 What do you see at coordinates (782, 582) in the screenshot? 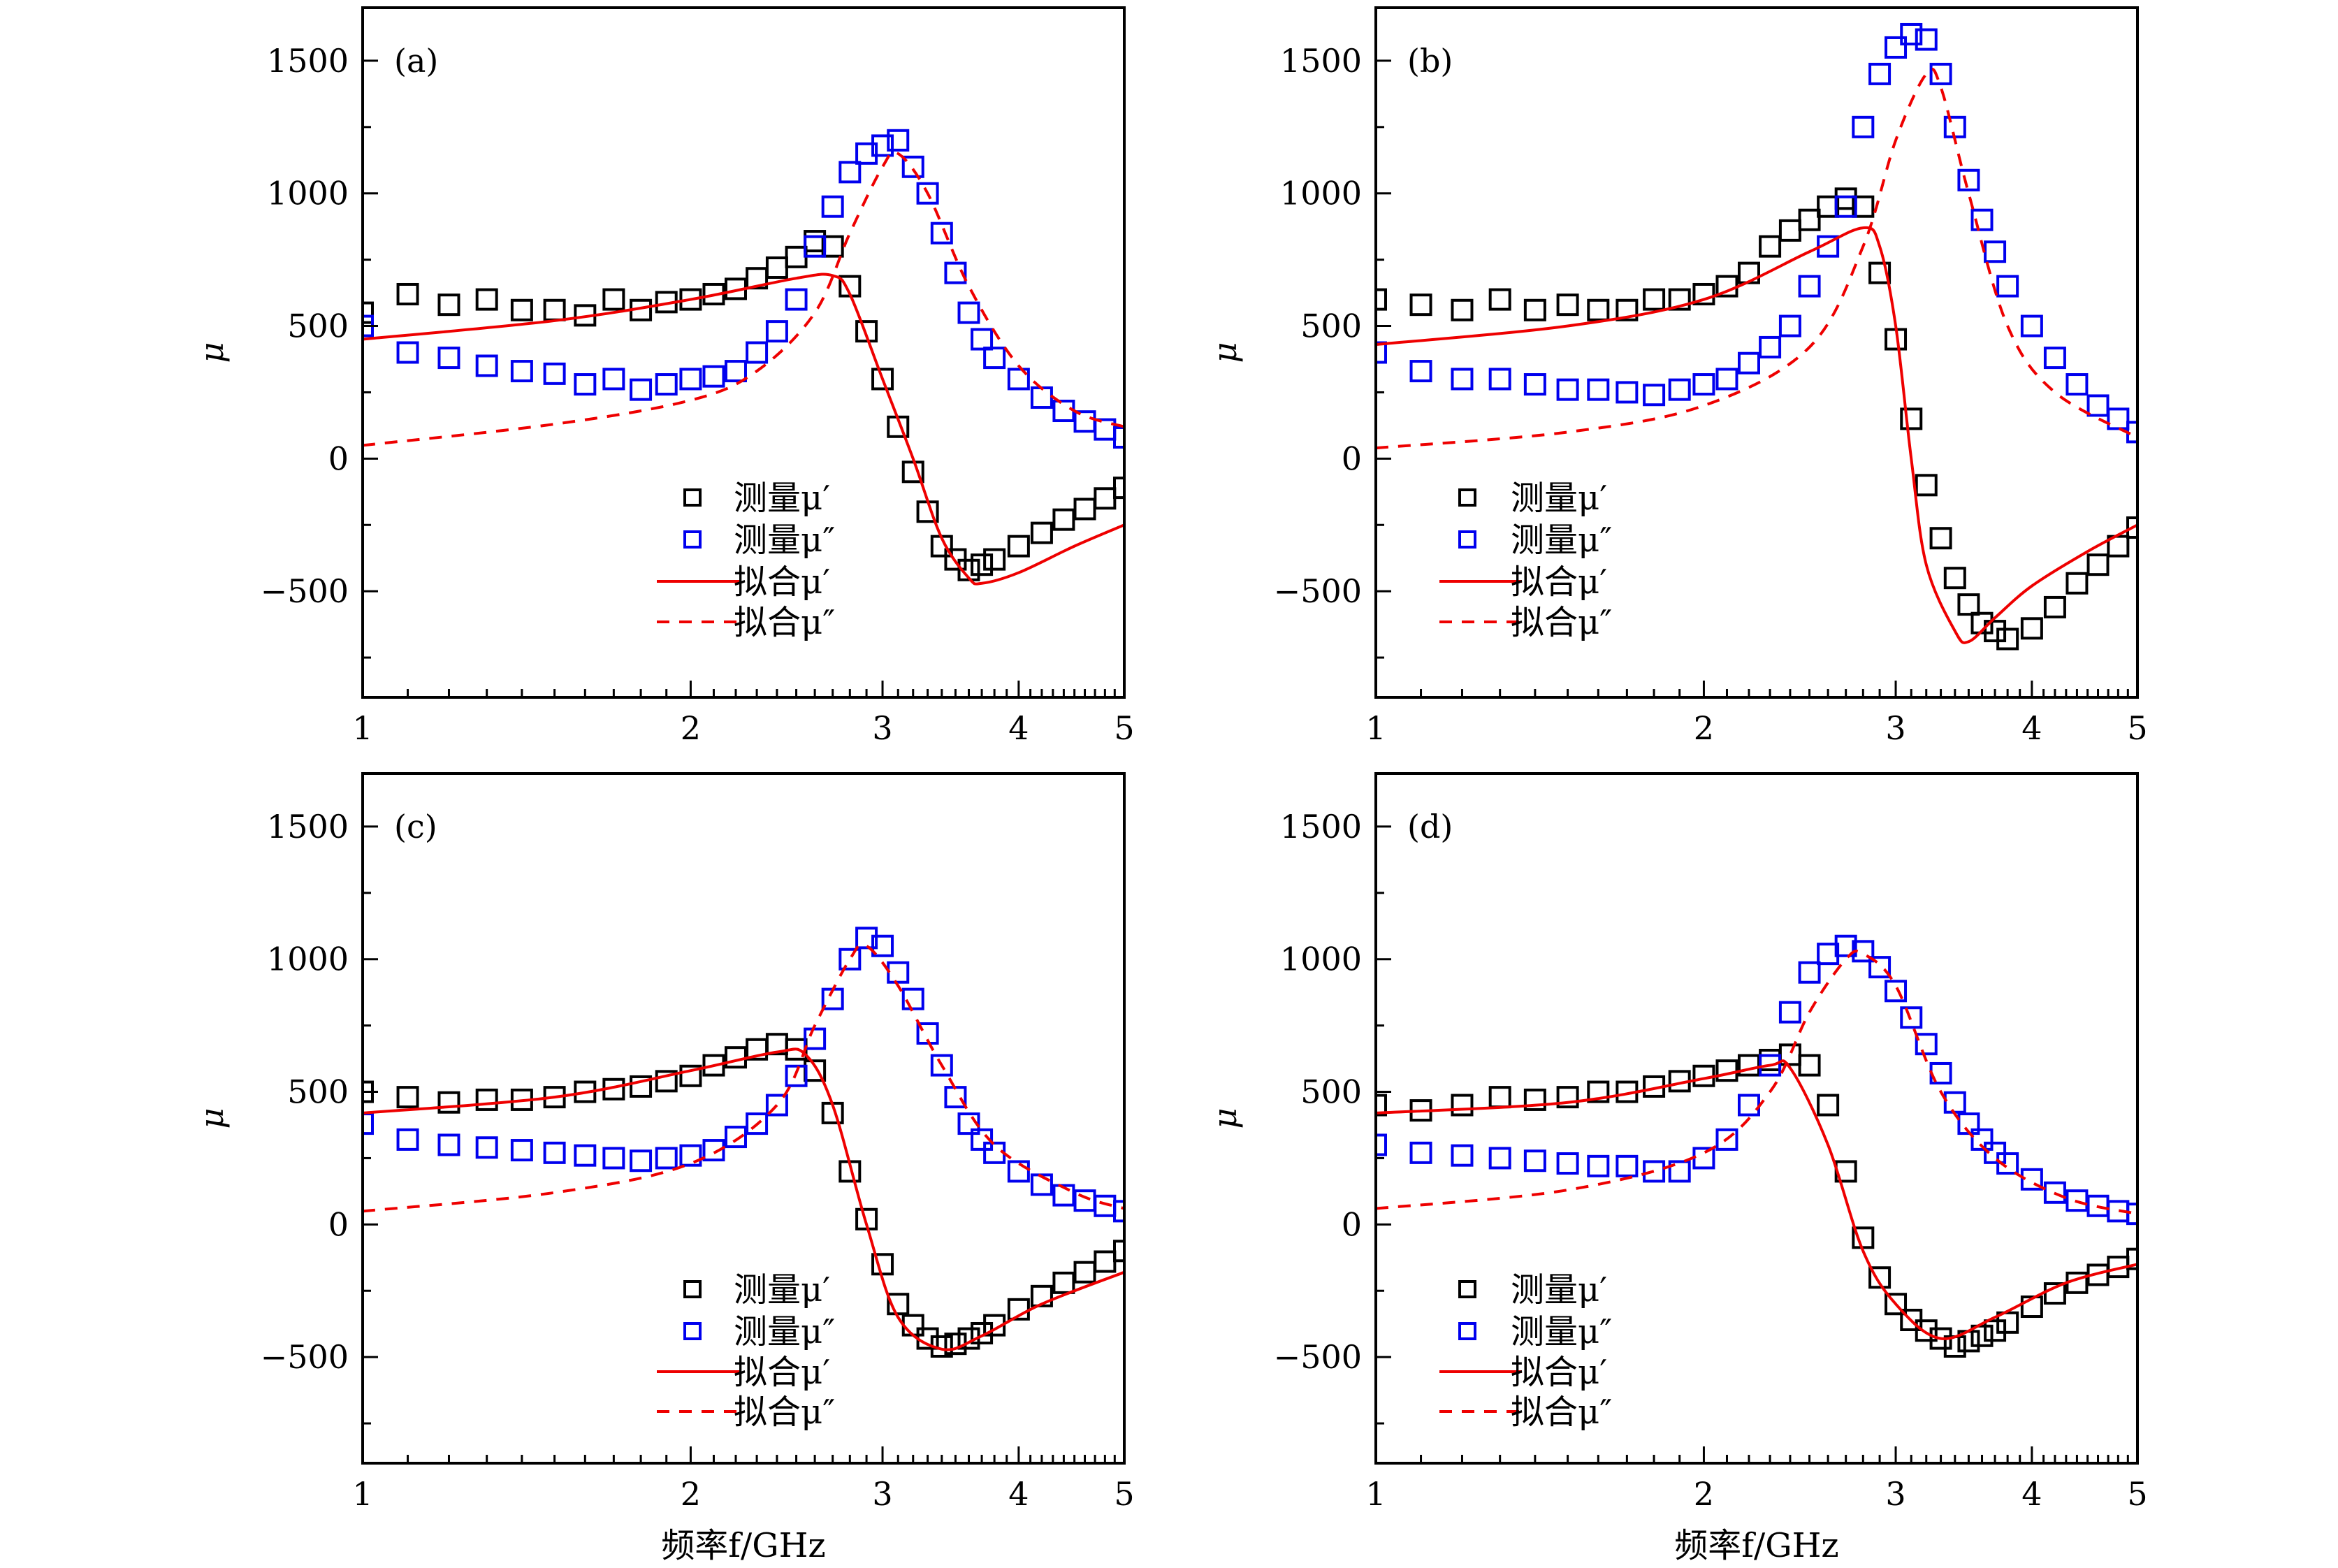
I see `legend-label: 拟合μ′` at bounding box center [782, 582].